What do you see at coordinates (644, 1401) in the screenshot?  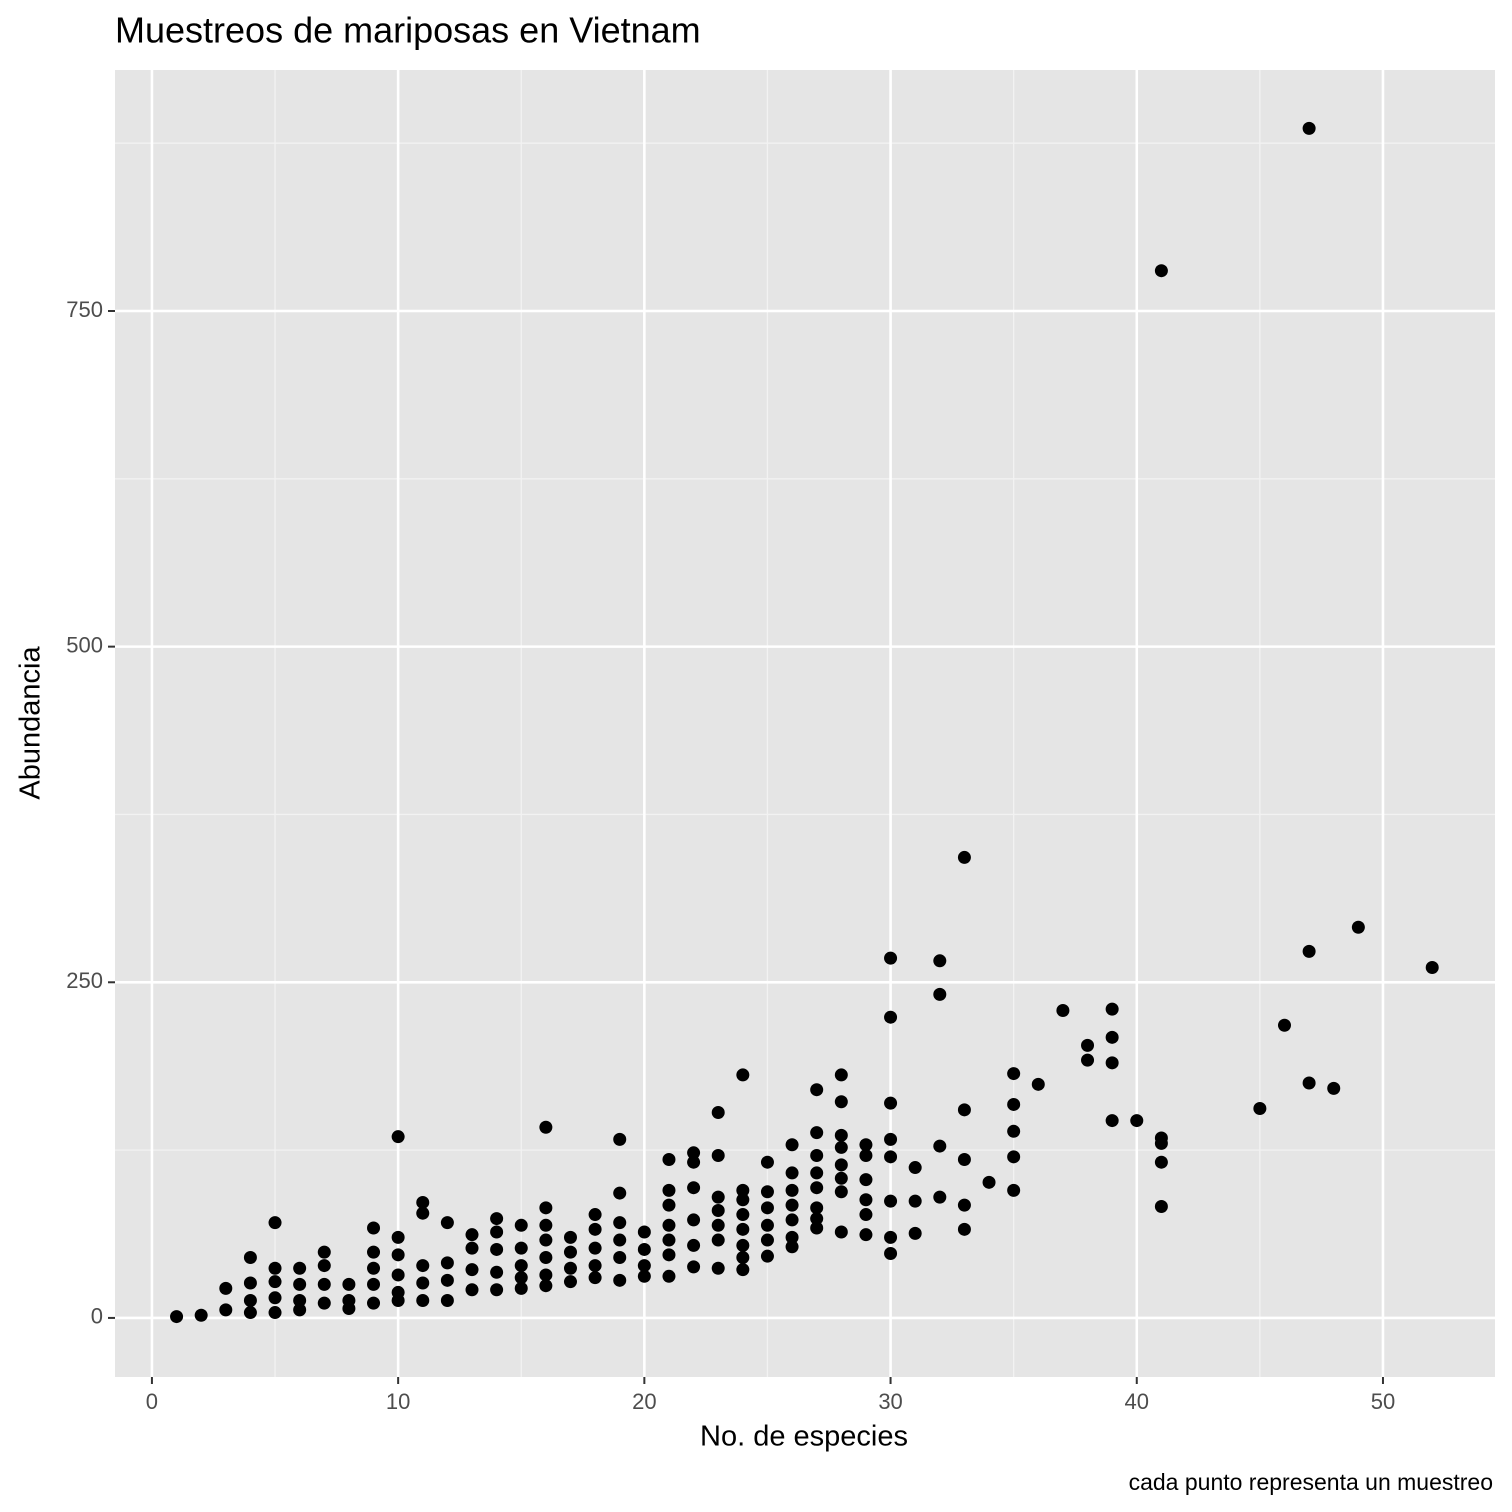 I see `x-tick-label: 20` at bounding box center [644, 1401].